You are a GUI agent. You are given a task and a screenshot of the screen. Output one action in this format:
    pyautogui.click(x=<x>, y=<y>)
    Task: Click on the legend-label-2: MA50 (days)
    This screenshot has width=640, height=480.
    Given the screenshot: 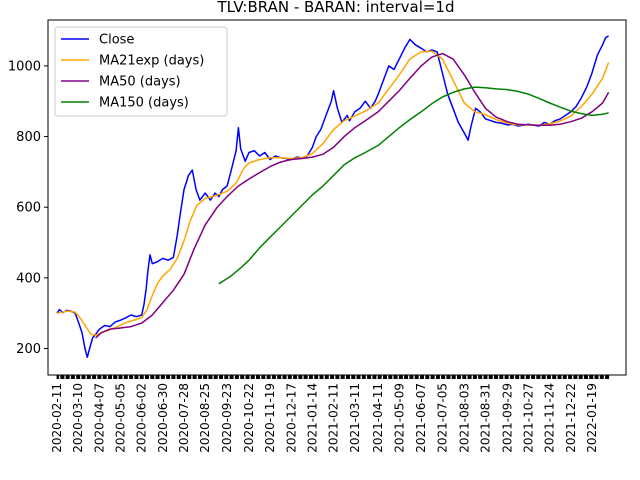 What is the action you would take?
    pyautogui.click(x=140, y=82)
    